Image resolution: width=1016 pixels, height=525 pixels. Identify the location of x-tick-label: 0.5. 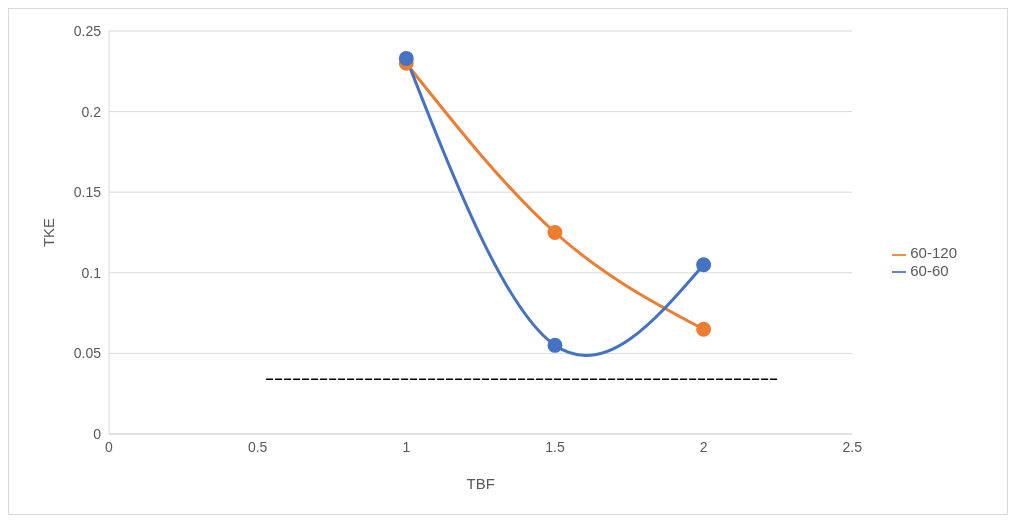
(257, 446).